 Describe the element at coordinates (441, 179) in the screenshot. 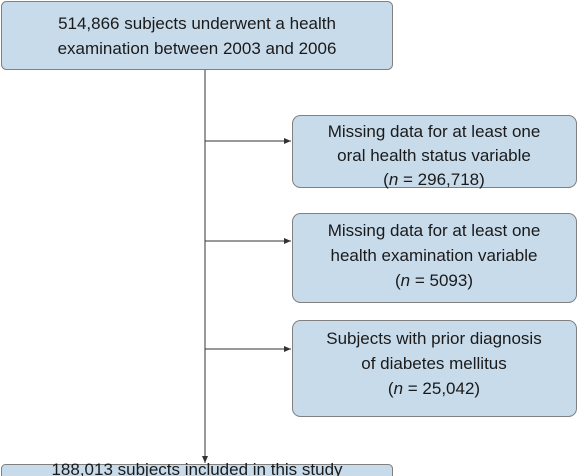

I see `count-text: = 296,718)` at that location.